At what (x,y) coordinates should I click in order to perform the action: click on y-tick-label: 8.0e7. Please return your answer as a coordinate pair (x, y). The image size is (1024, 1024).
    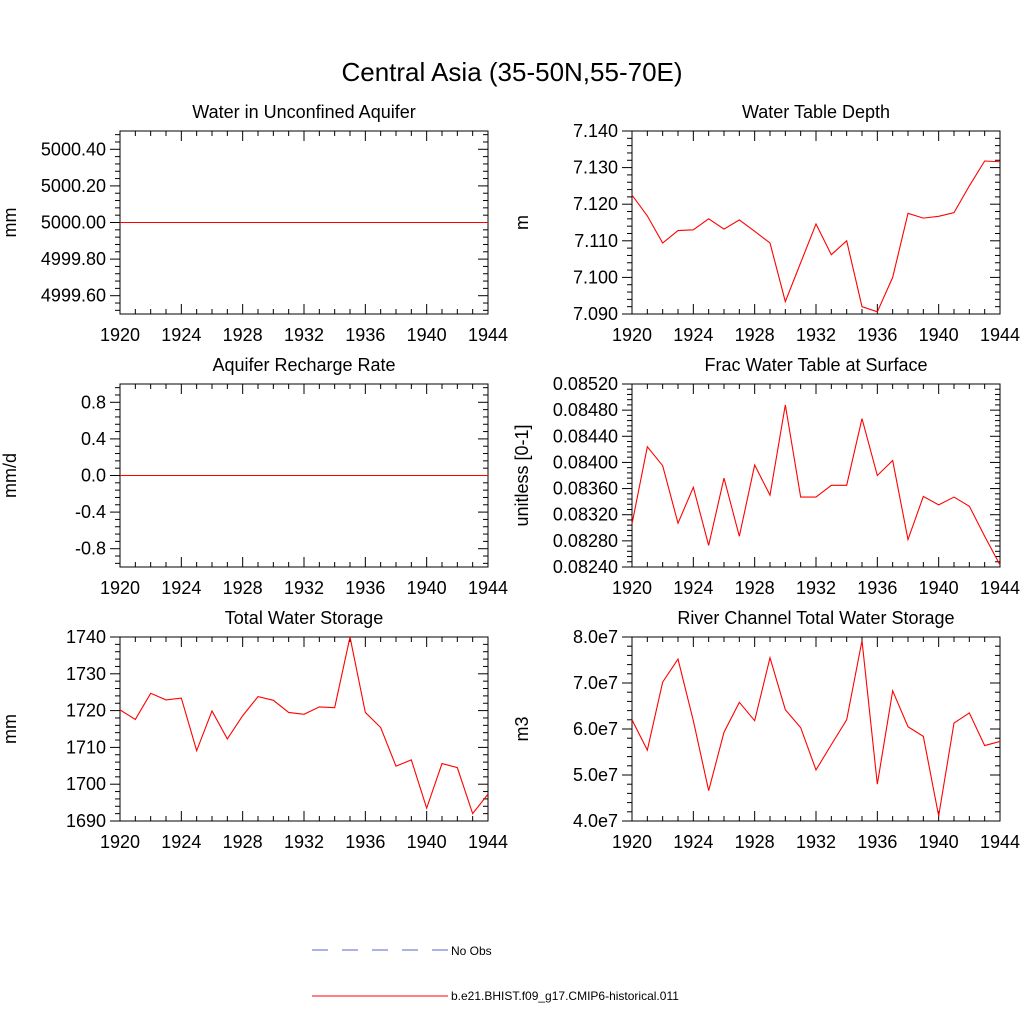
    Looking at the image, I should click on (595, 637).